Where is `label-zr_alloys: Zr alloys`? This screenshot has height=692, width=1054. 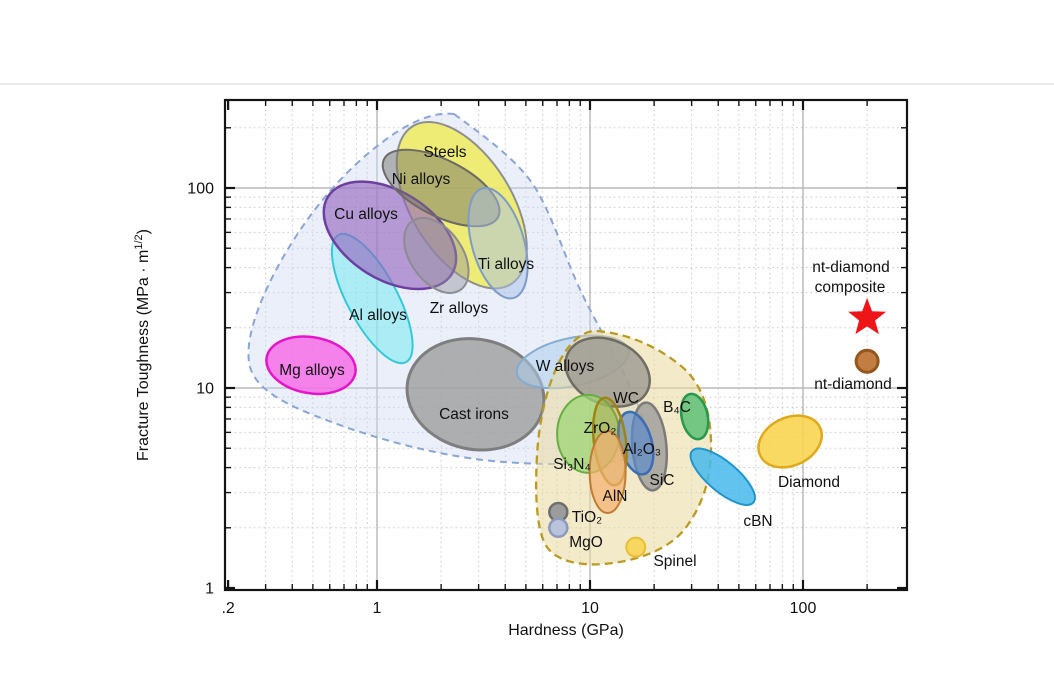
label-zr_alloys: Zr alloys is located at coordinates (459, 308).